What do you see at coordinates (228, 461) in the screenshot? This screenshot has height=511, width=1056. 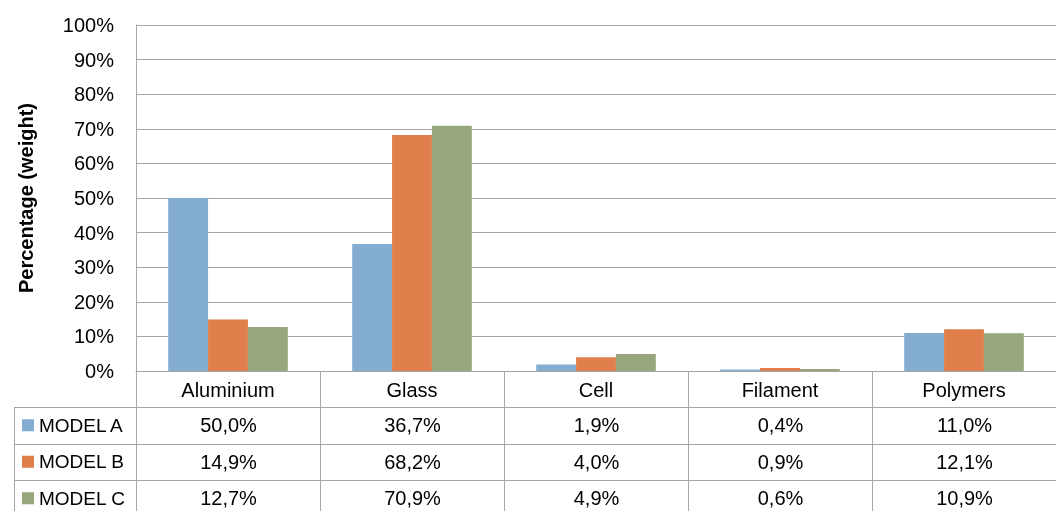 I see `data-label: 14,9%` at bounding box center [228, 461].